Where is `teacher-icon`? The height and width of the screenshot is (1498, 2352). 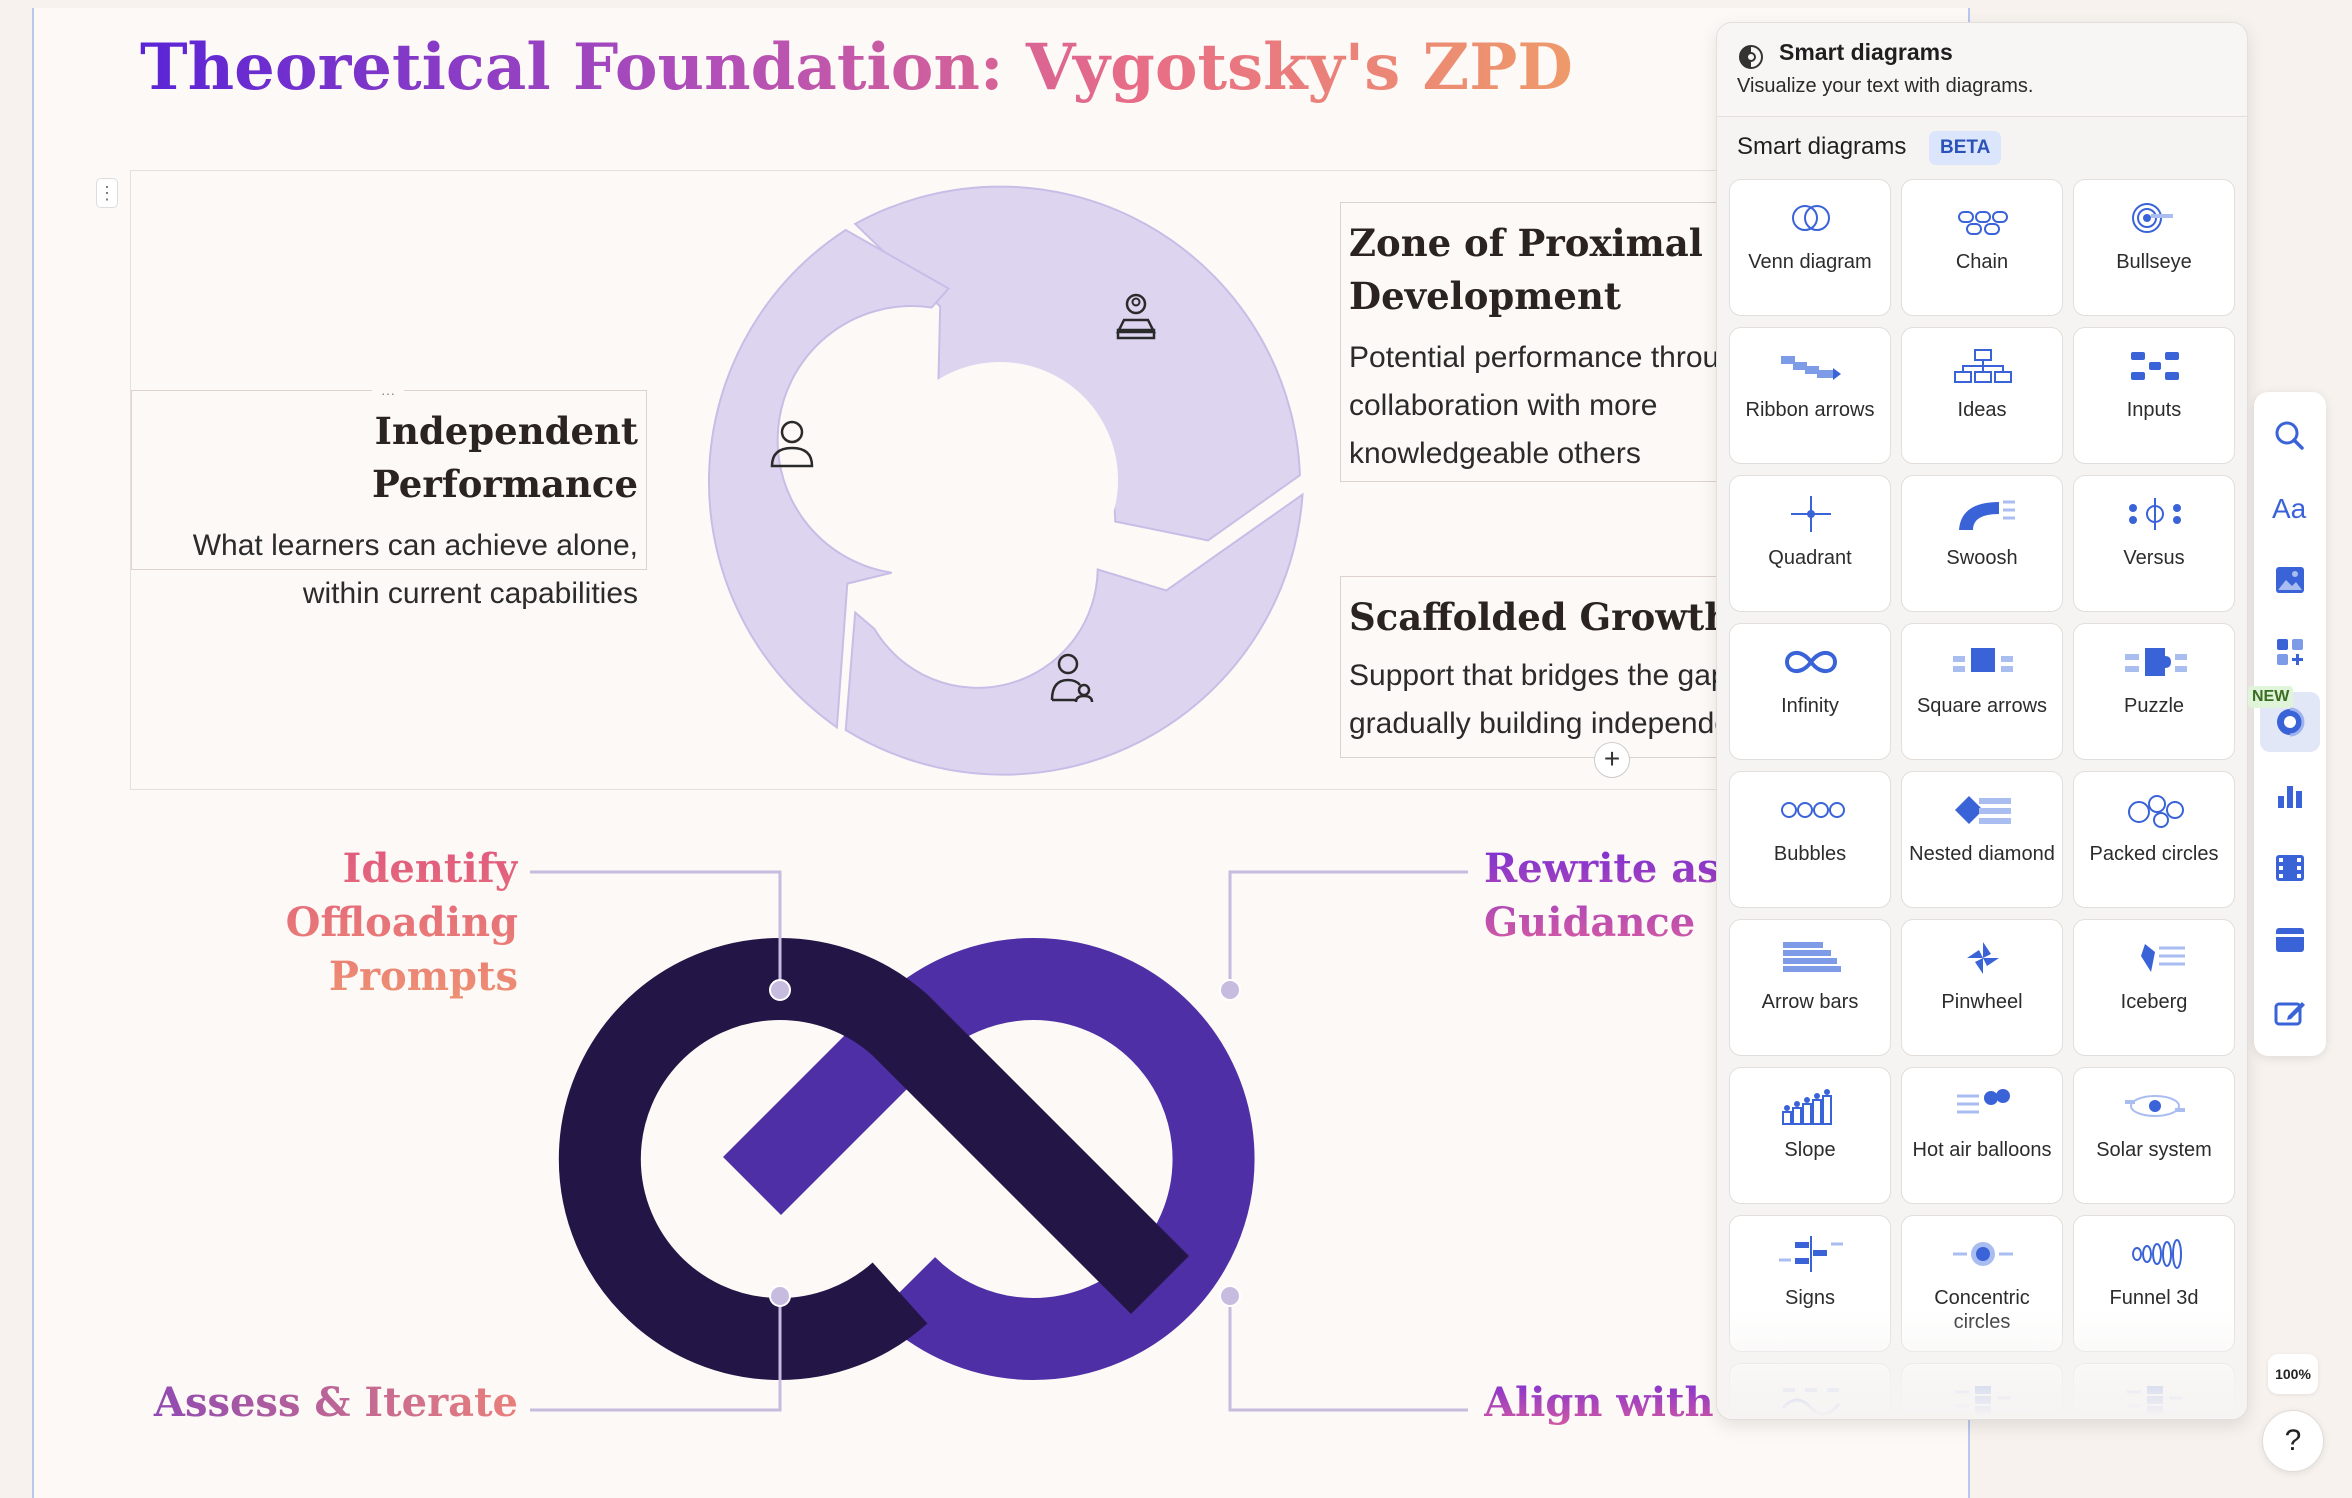
teacher-icon is located at coordinates (1136, 316).